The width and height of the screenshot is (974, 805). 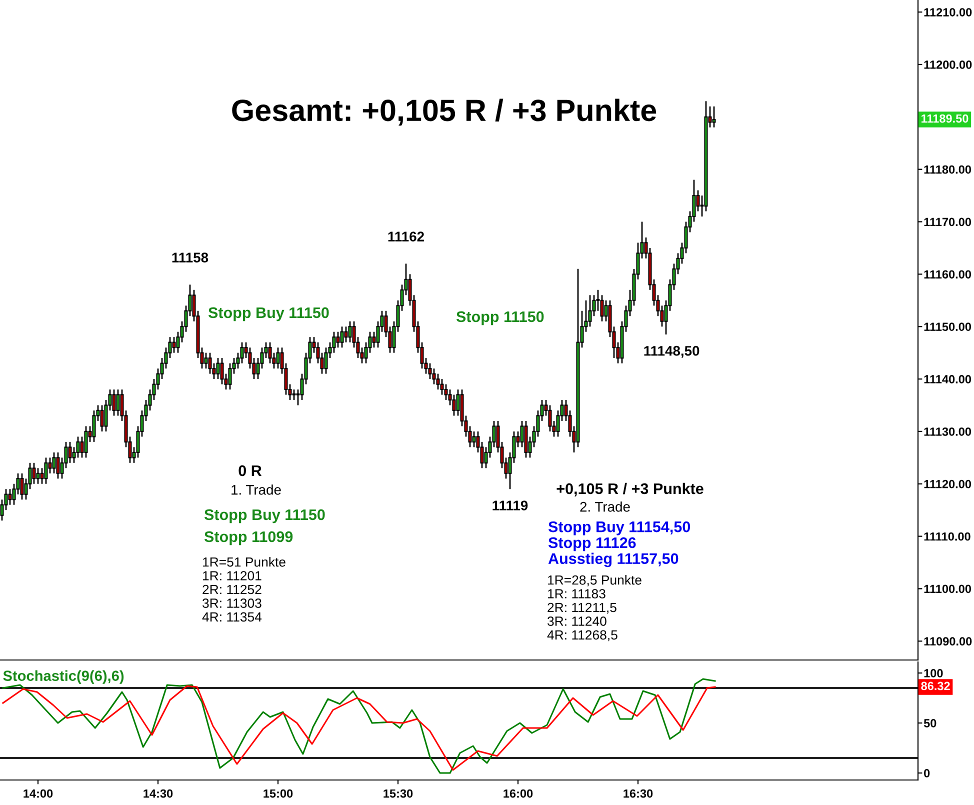 I want to click on x-tick-label: 14:30, so click(x=158, y=793).